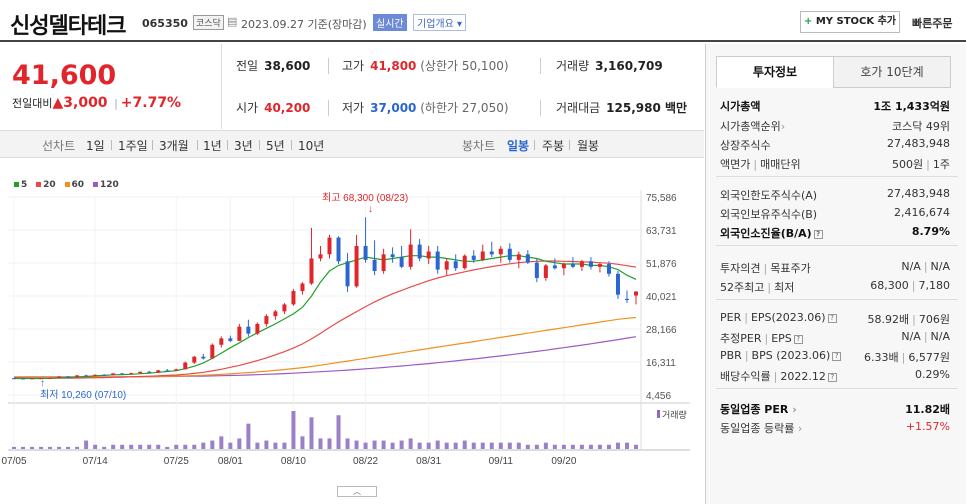 The width and height of the screenshot is (966, 504). Describe the element at coordinates (835, 427) in the screenshot. I see `sector-change-row: 동일업종 등락률 › +1.57%` at that location.